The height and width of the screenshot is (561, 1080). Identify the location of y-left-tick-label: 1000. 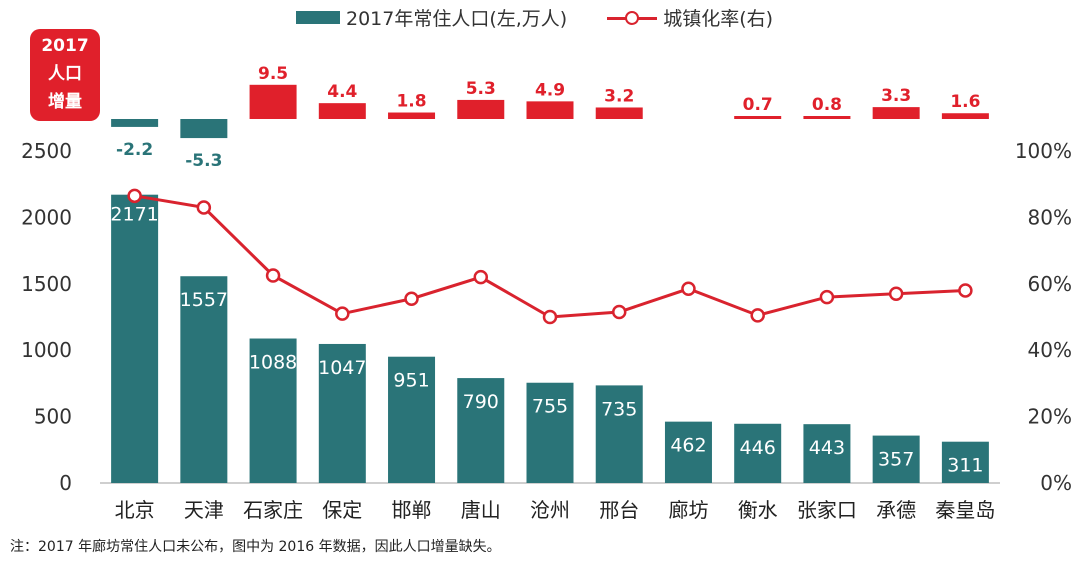
(46, 350).